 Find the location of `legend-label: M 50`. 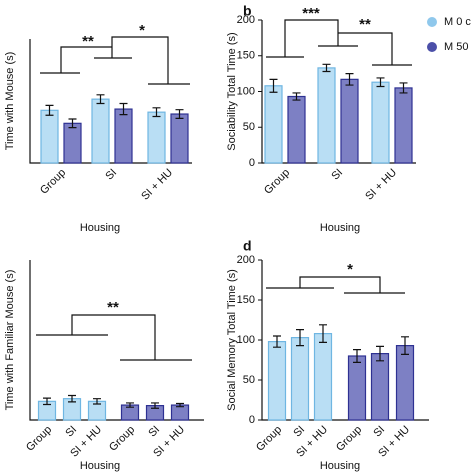

legend-label: M 50 is located at coordinates (456, 47).